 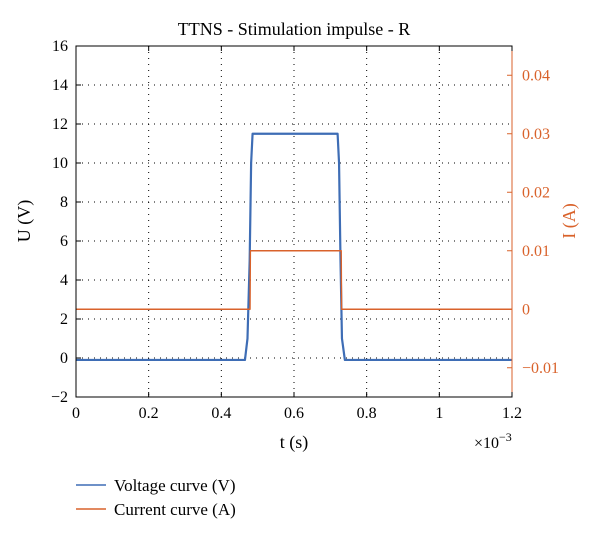 What do you see at coordinates (149, 413) in the screenshot?
I see `x-tick-label: 0.2` at bounding box center [149, 413].